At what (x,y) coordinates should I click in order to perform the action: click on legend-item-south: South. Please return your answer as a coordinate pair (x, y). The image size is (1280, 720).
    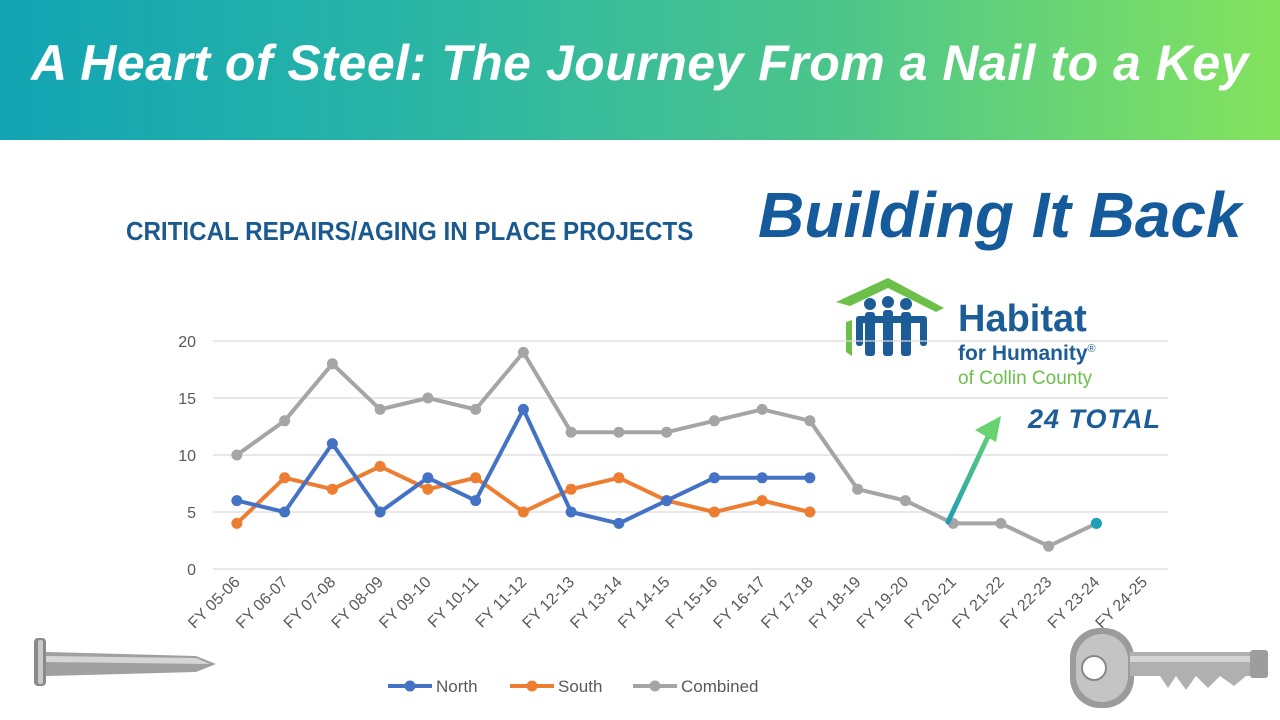
    Looking at the image, I should click on (556, 686).